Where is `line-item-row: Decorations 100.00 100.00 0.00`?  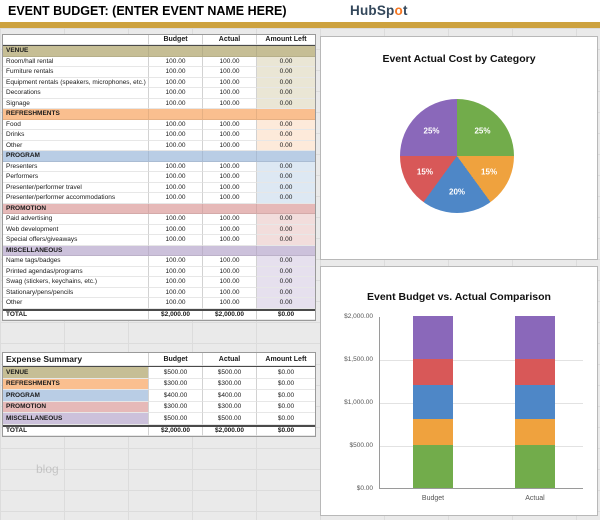 line-item-row: Decorations 100.00 100.00 0.00 is located at coordinates (159, 93).